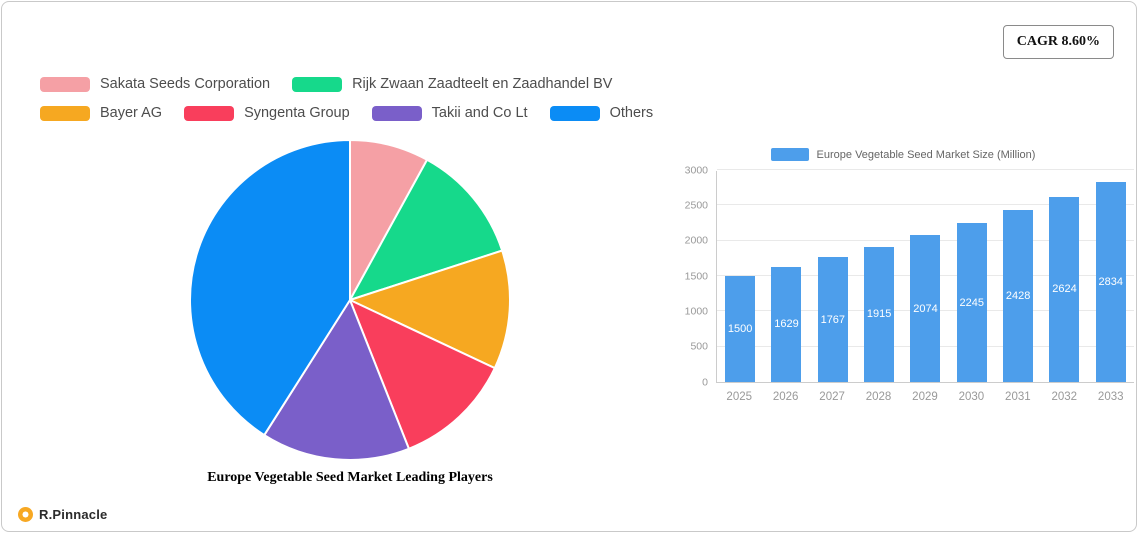 This screenshot has width=1140, height=536. I want to click on bar-2028: 1915, so click(879, 314).